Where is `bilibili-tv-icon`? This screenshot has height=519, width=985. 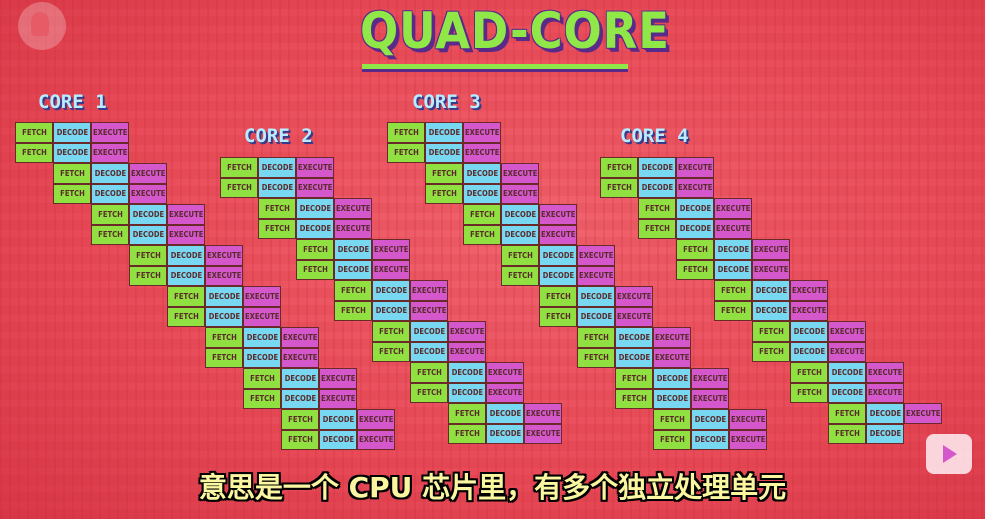 bilibili-tv-icon is located at coordinates (949, 454).